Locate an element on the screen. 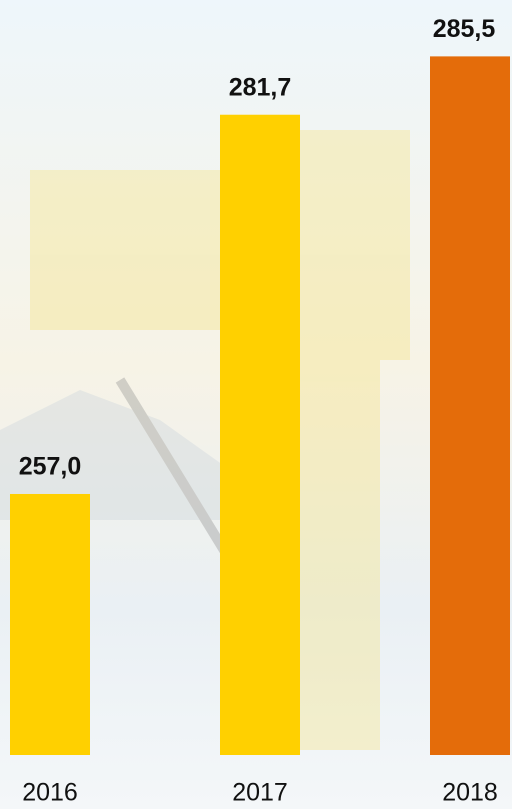  x-tick-label: 2017 is located at coordinates (260, 793).